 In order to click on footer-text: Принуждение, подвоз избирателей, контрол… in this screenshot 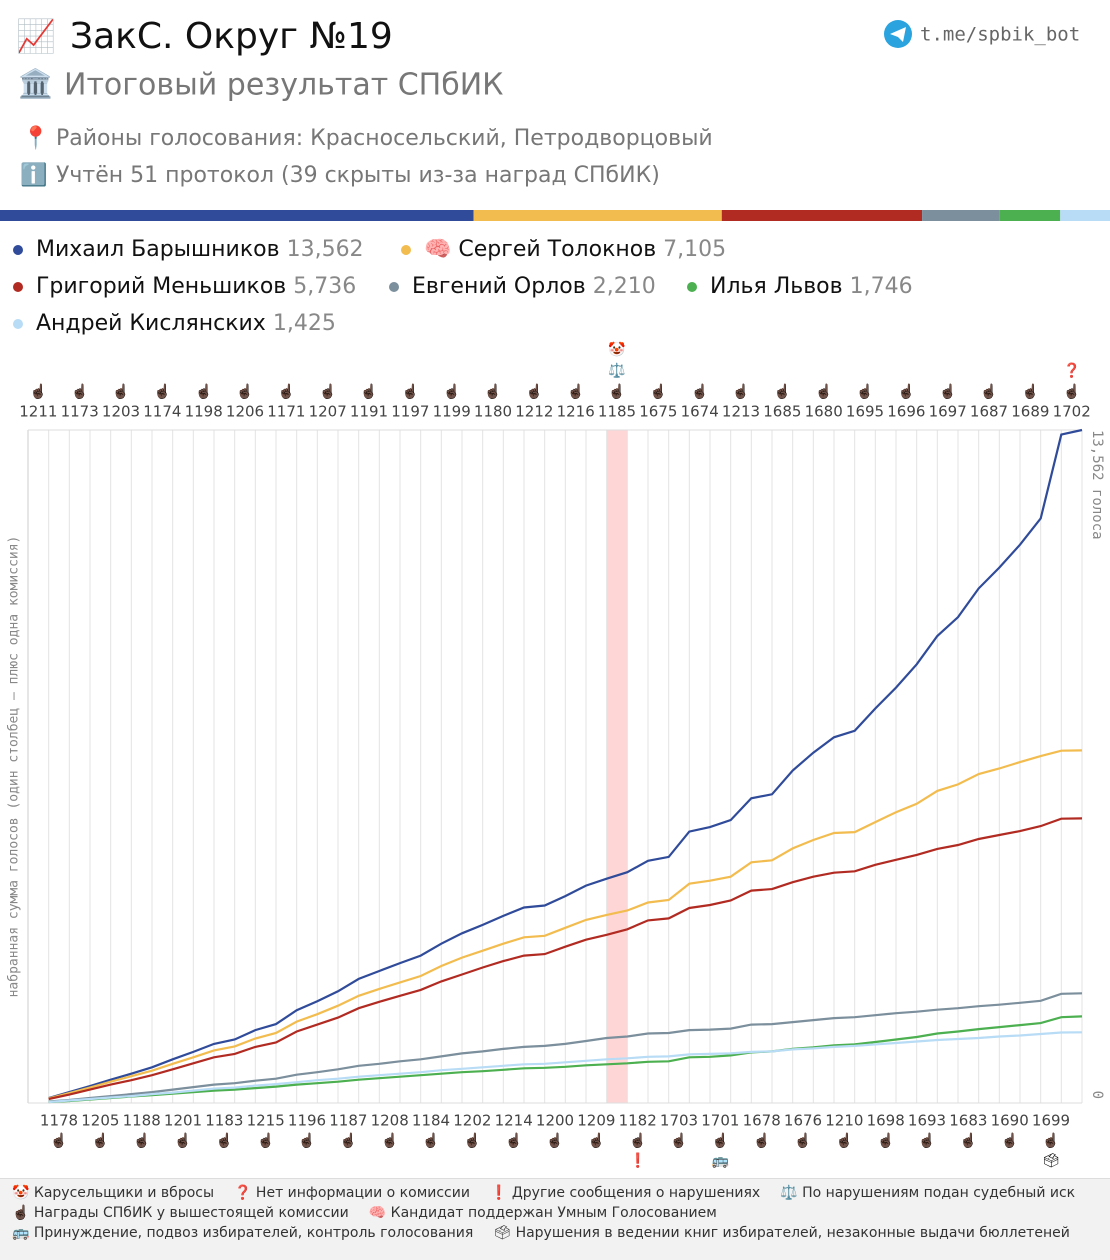, I will do `click(253, 1233)`.